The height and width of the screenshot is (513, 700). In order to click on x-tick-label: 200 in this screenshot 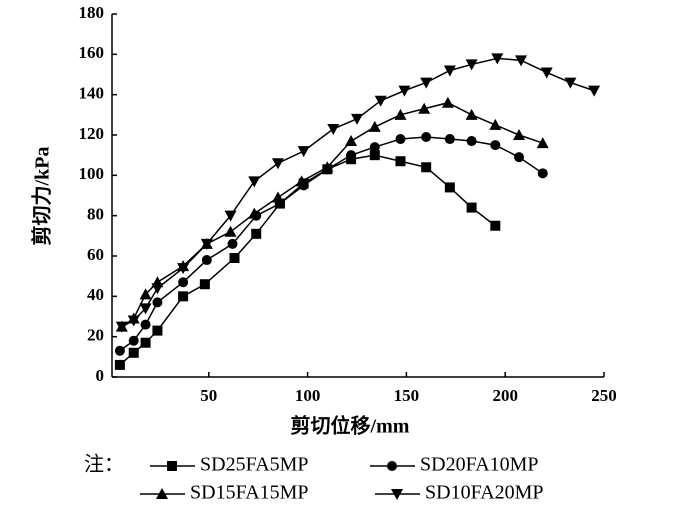, I will do `click(505, 395)`.